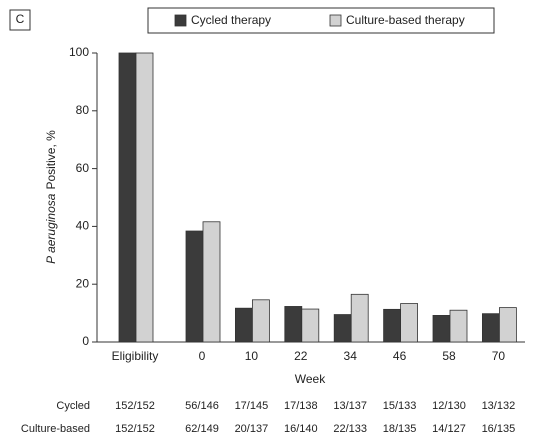 This screenshot has height=439, width=547. Describe the element at coordinates (400, 356) in the screenshot. I see `x-tick-label: 46` at that location.